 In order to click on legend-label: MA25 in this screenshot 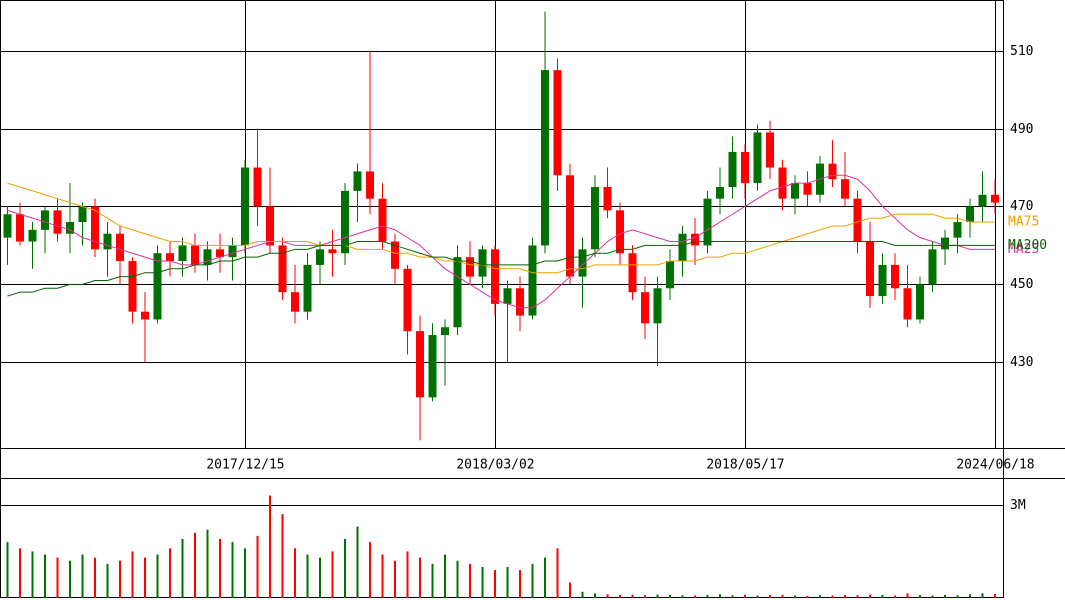, I will do `click(1023, 249)`.